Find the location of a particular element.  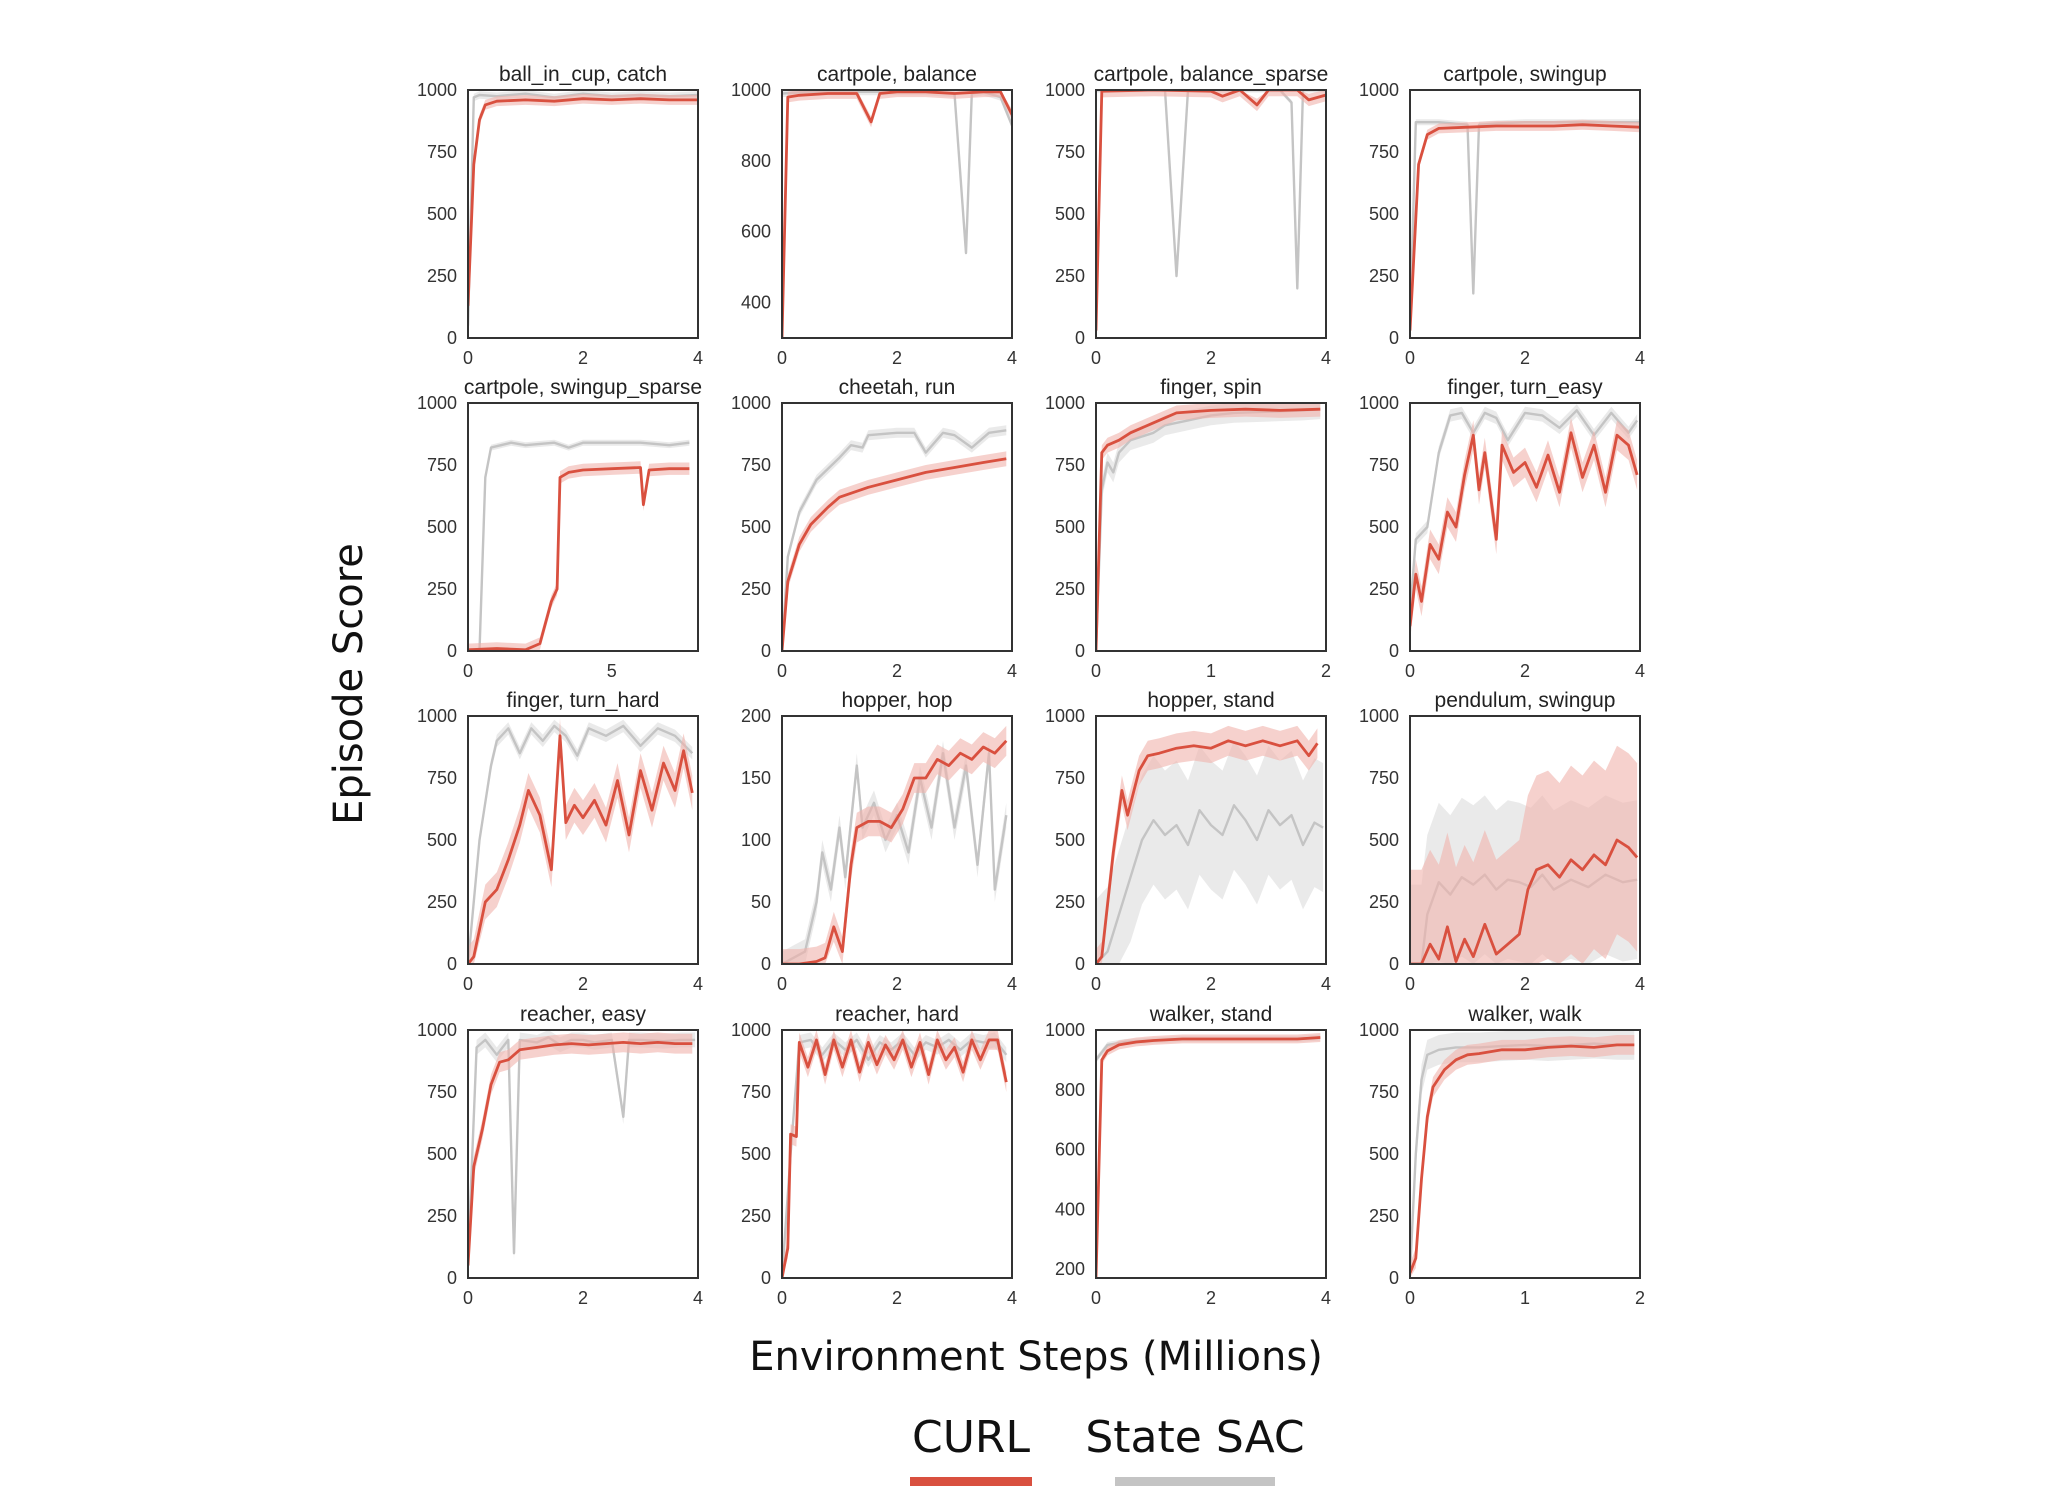

panel-reacher-easy: reacher, easy 0 2 4 0 250 500 750 1000 is located at coordinates (560, 1155).